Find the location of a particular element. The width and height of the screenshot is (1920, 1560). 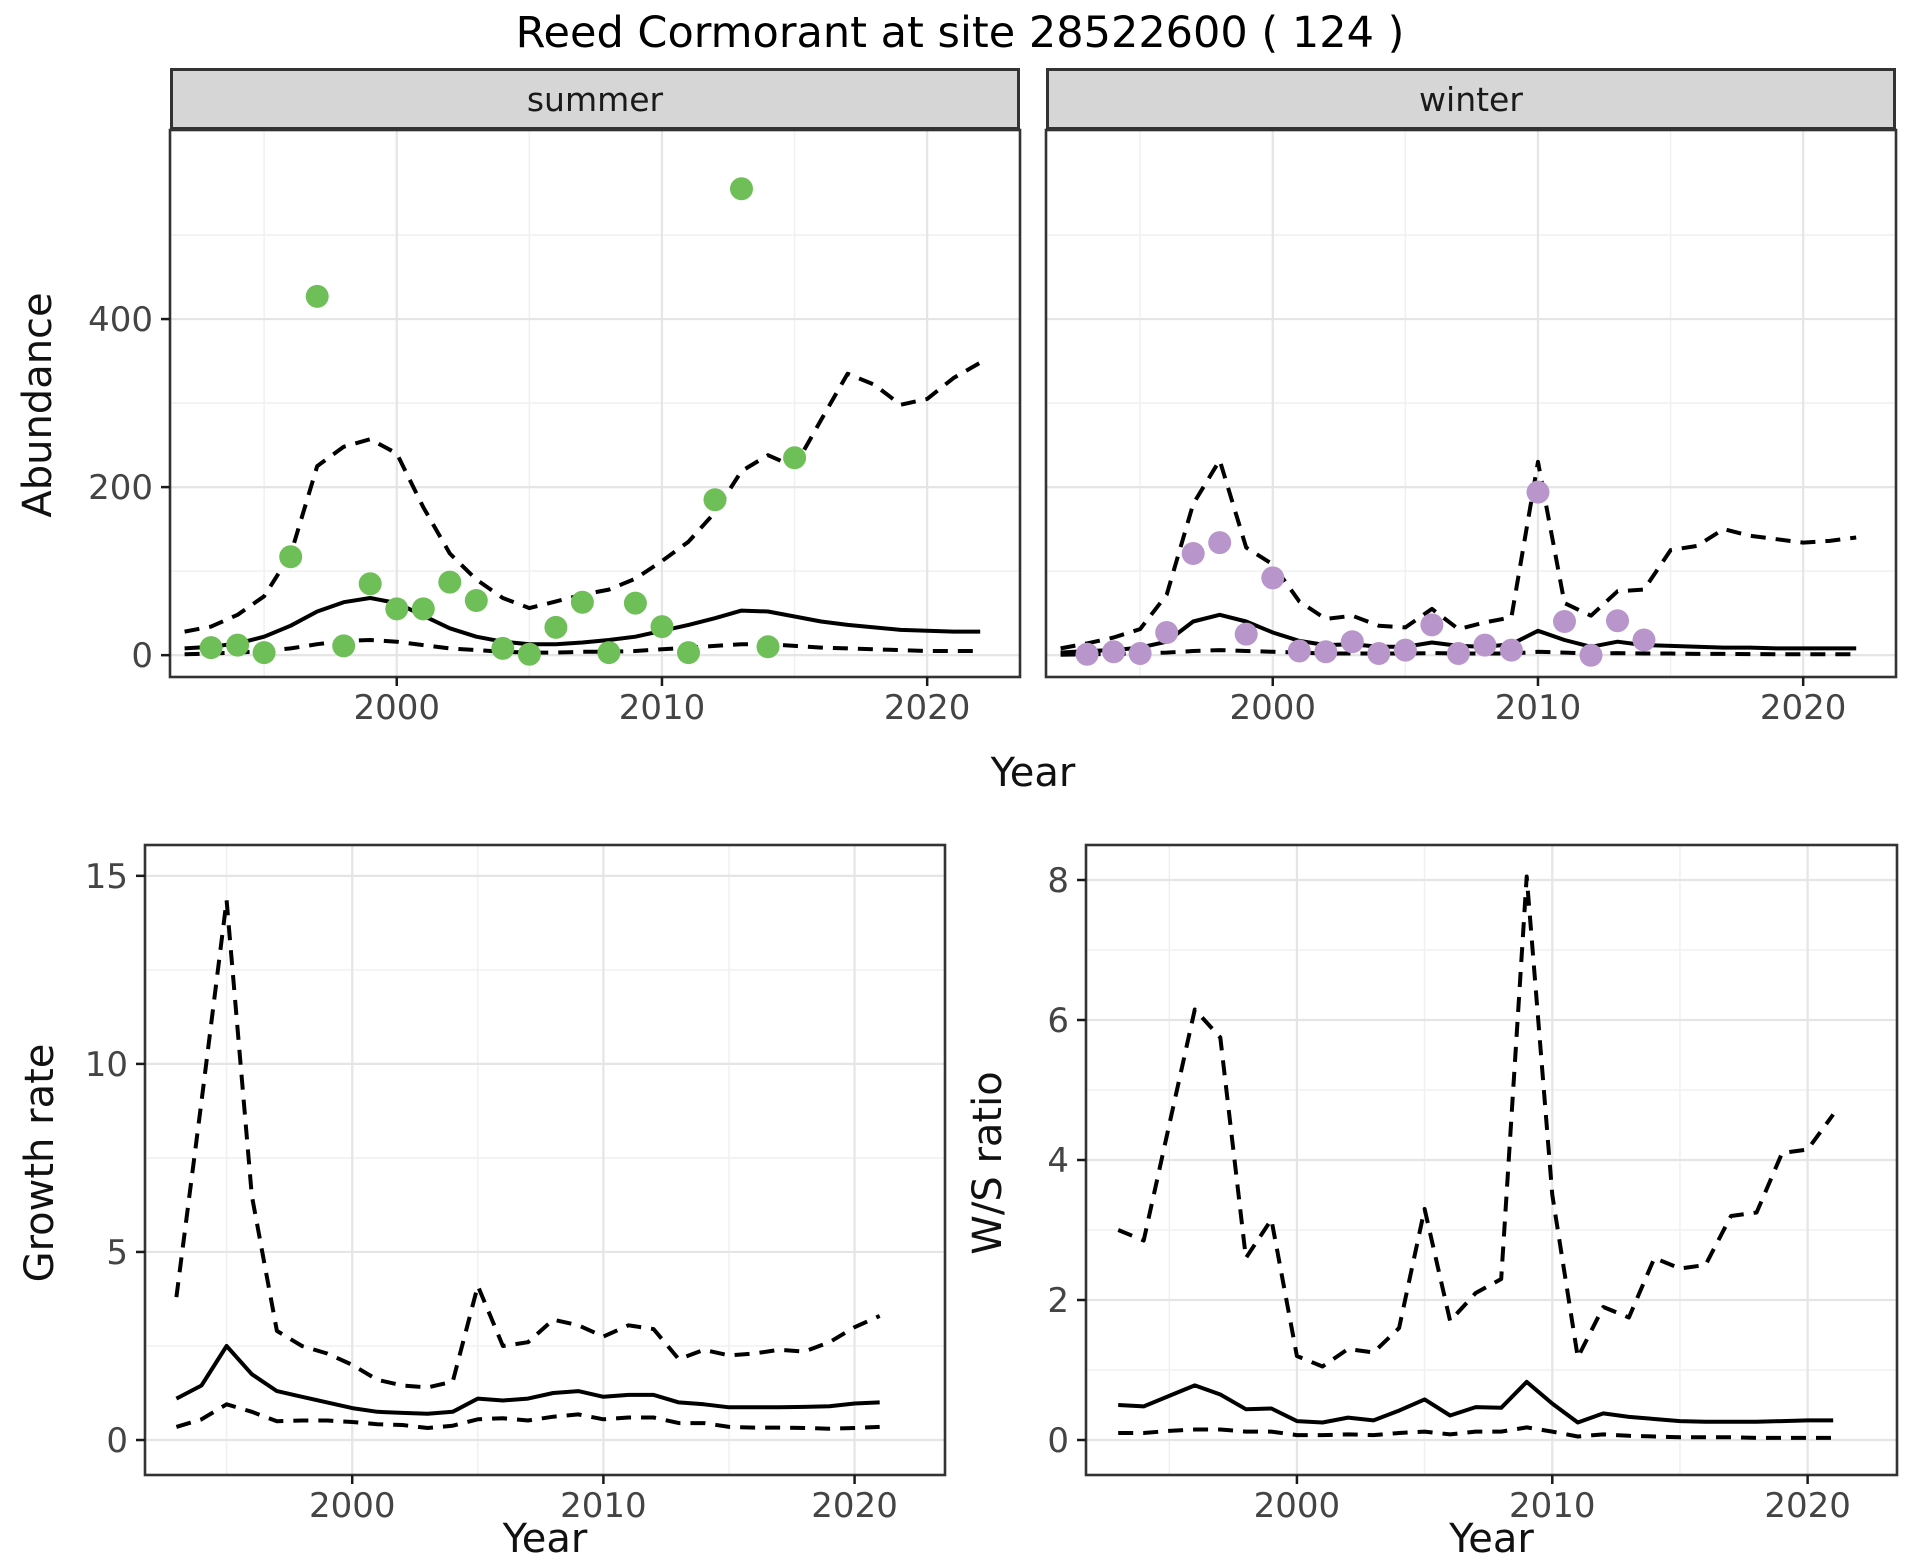

facet-strip-winter: winter is located at coordinates (1471, 99).